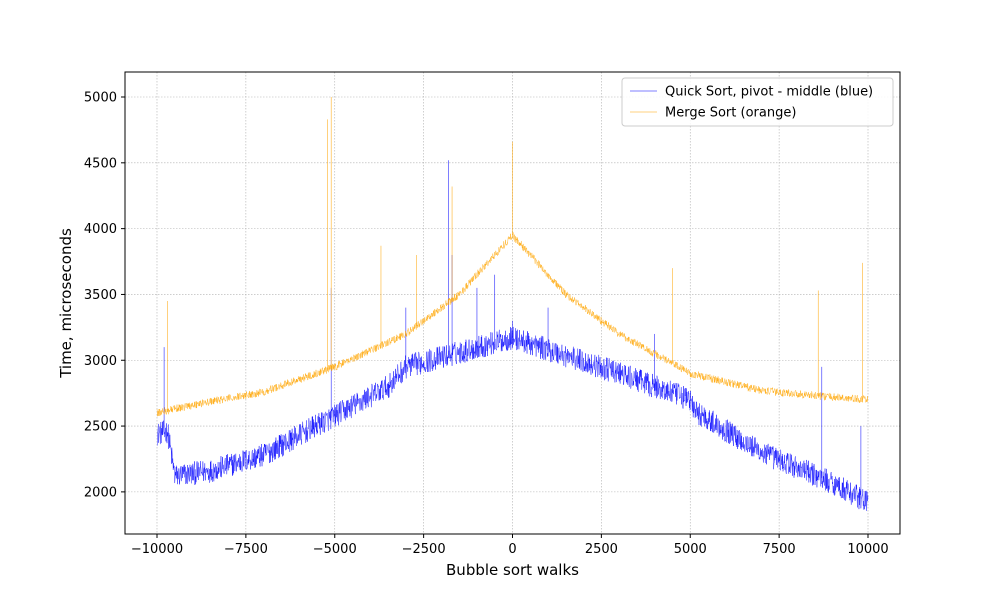  What do you see at coordinates (601, 549) in the screenshot?
I see `x-tick-label: 2500` at bounding box center [601, 549].